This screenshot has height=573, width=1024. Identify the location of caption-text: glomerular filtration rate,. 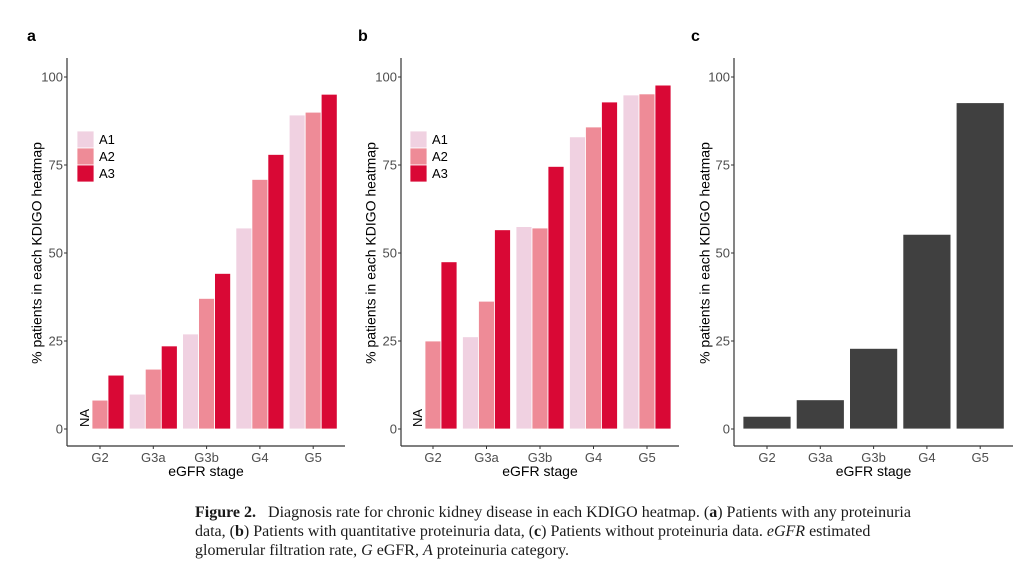
(278, 550).